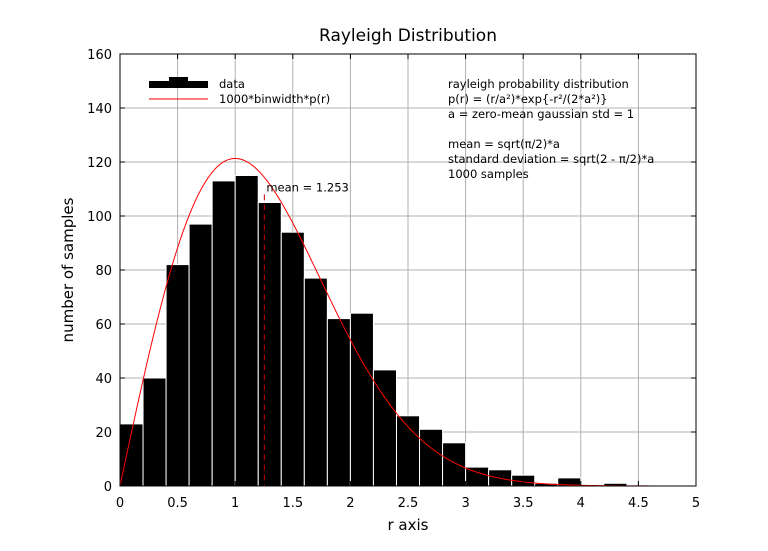  Describe the element at coordinates (99, 217) in the screenshot. I see `y-tick-label: 100` at that location.